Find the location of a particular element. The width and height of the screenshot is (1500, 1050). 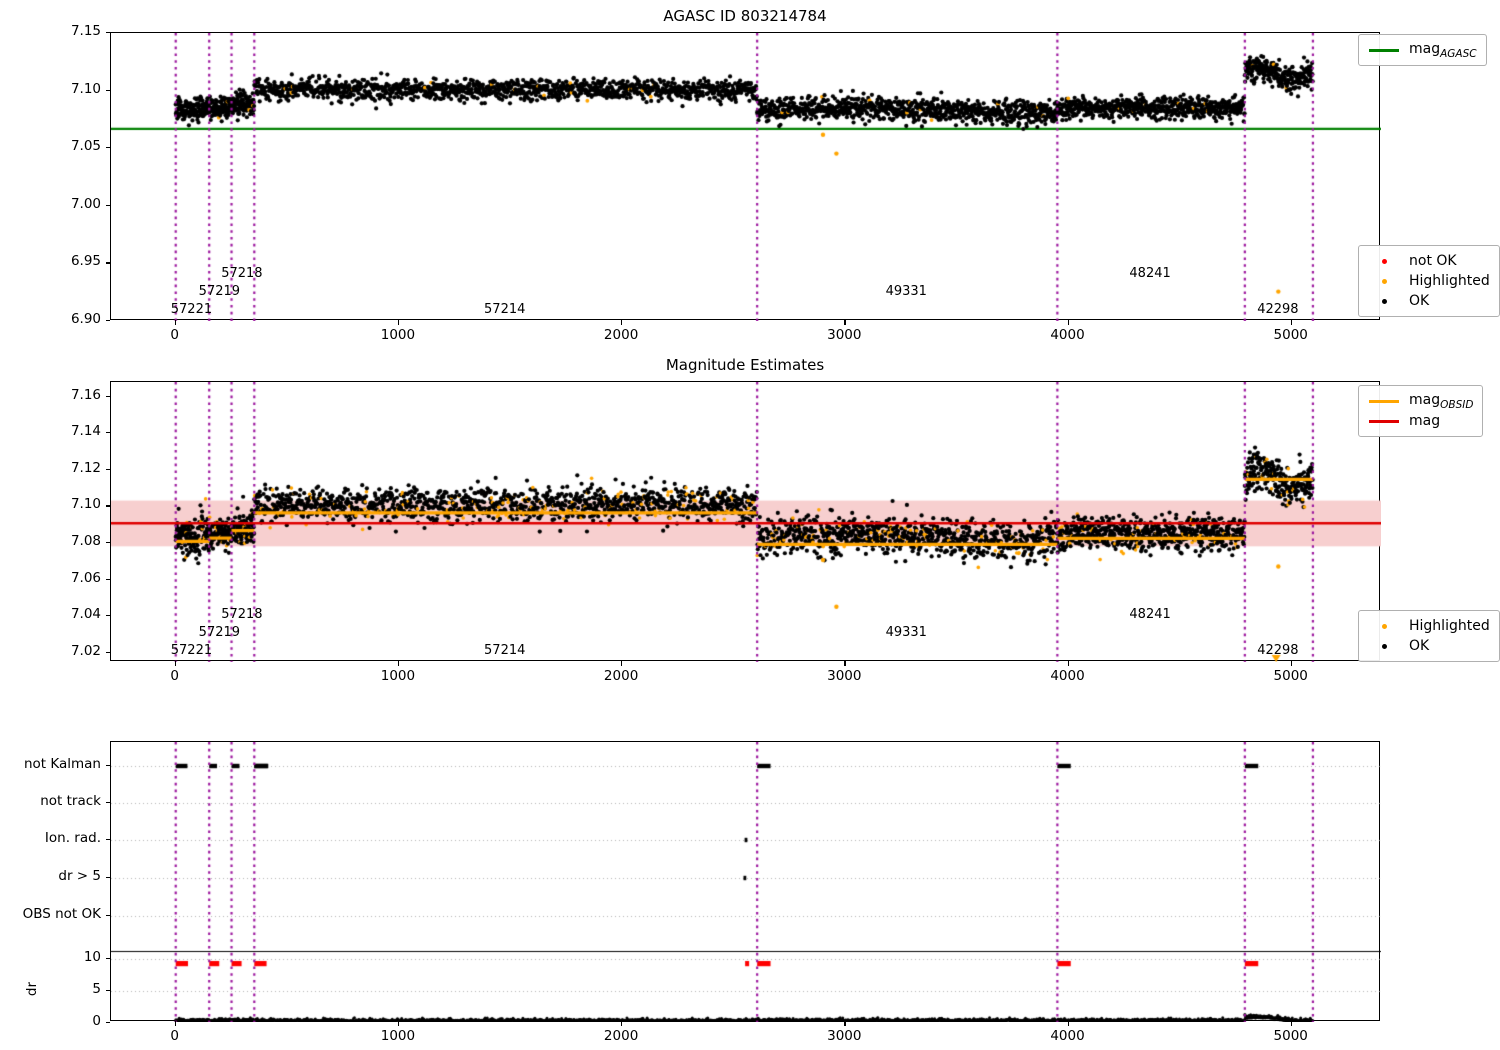

y-tick-label: not track is located at coordinates (70, 801).